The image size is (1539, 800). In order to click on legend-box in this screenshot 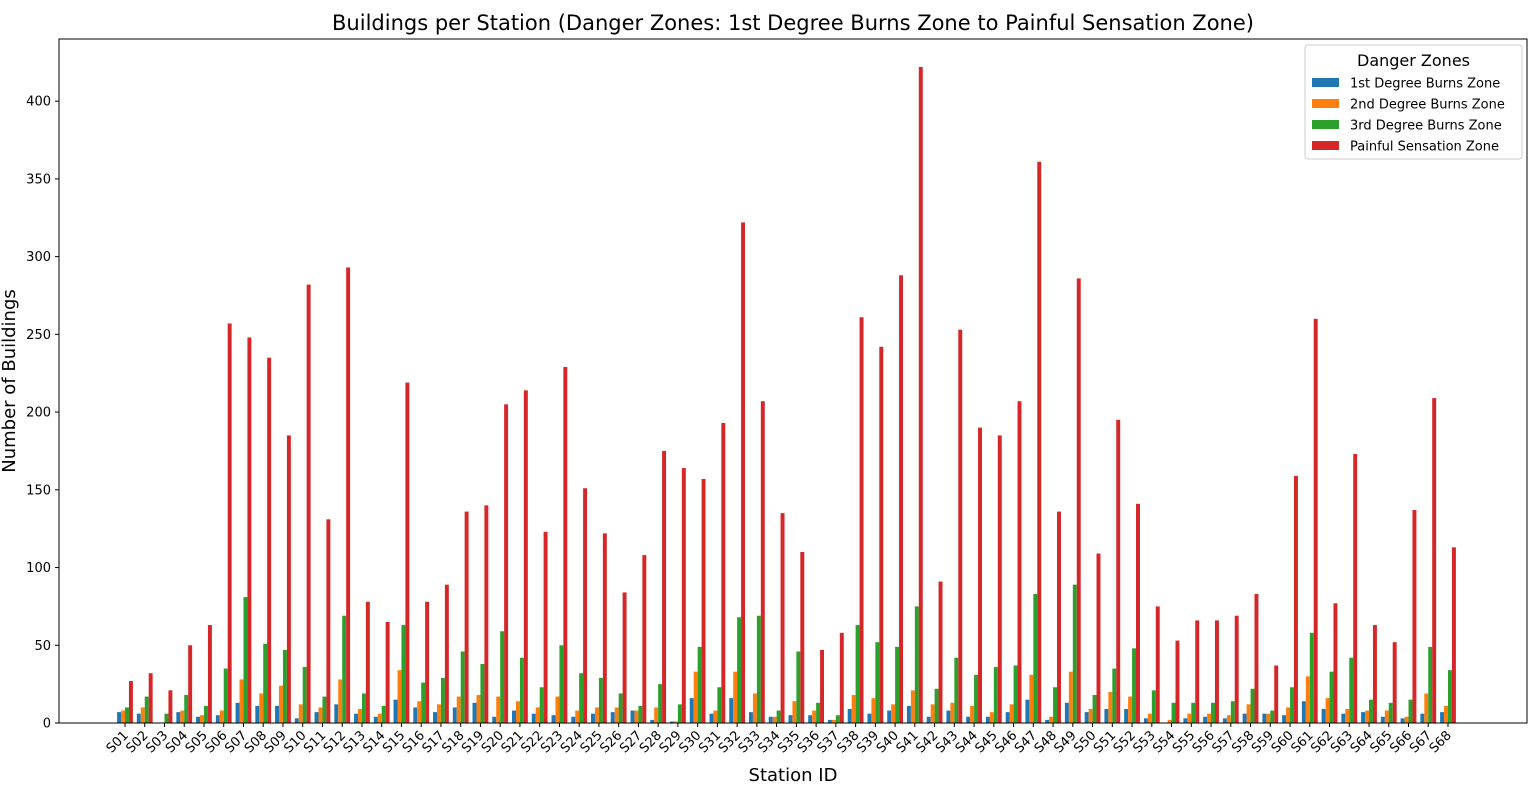, I will do `click(1413, 102)`.